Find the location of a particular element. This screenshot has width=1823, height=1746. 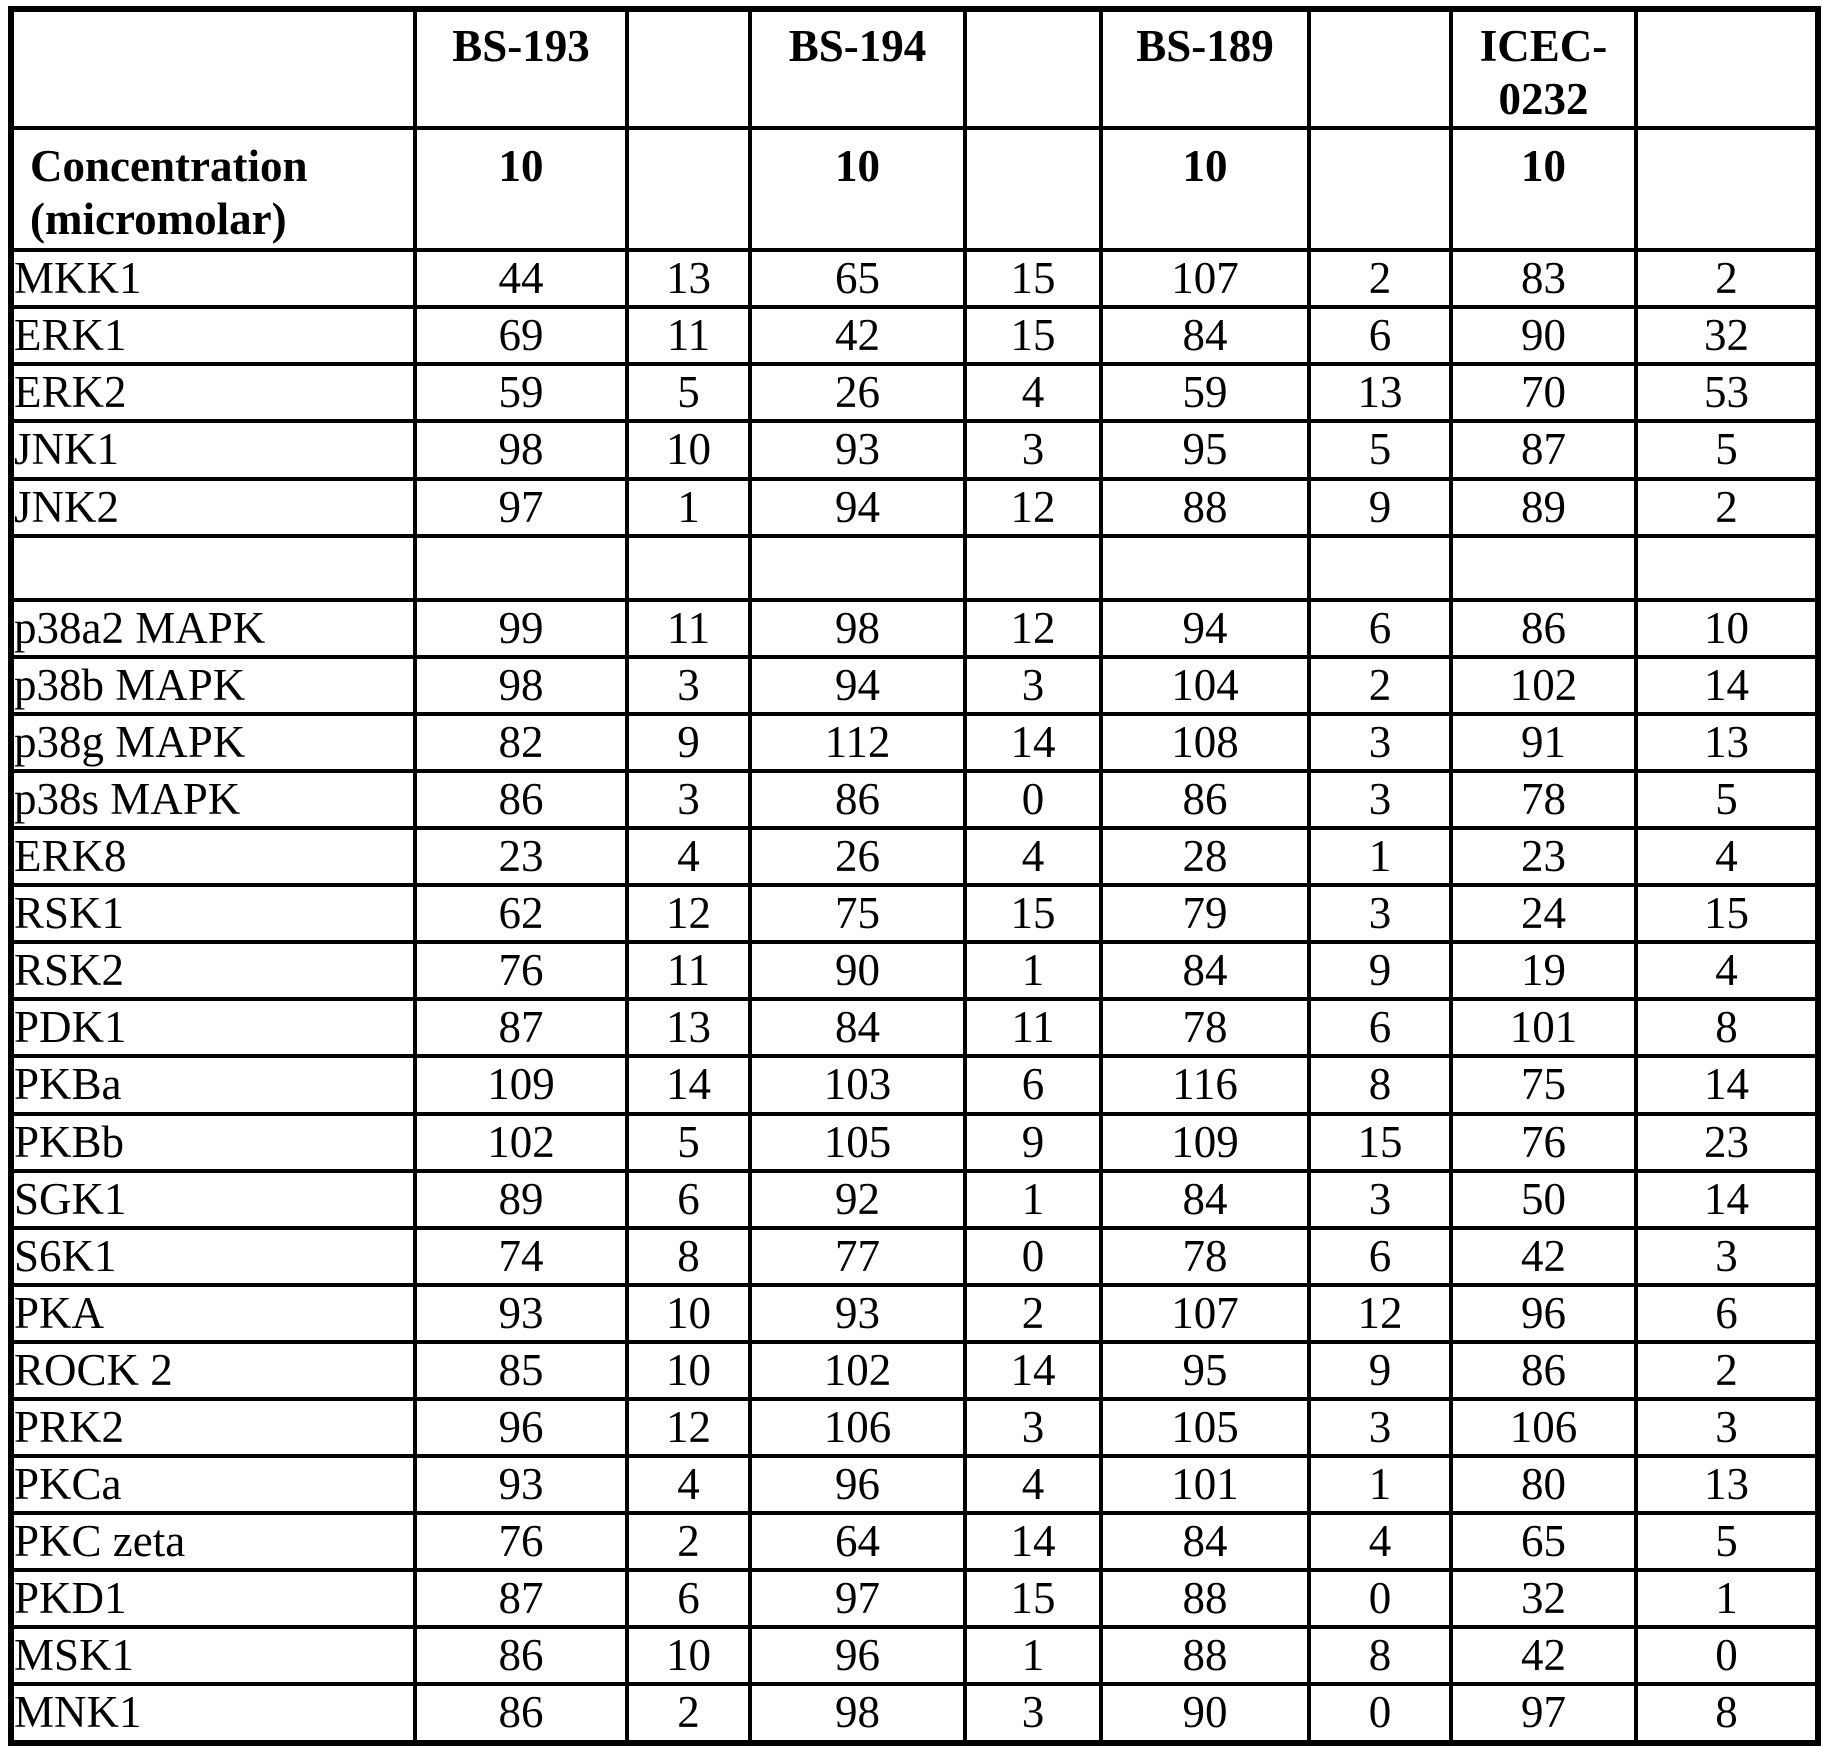

value-cell: 98 is located at coordinates (521, 450).